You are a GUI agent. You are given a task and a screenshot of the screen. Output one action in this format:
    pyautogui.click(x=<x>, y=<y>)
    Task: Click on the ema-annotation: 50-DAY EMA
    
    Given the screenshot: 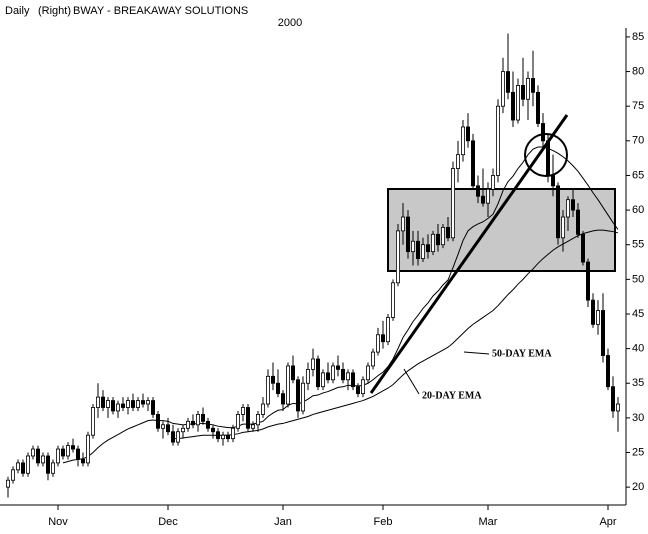 What is the action you would take?
    pyautogui.click(x=522, y=353)
    